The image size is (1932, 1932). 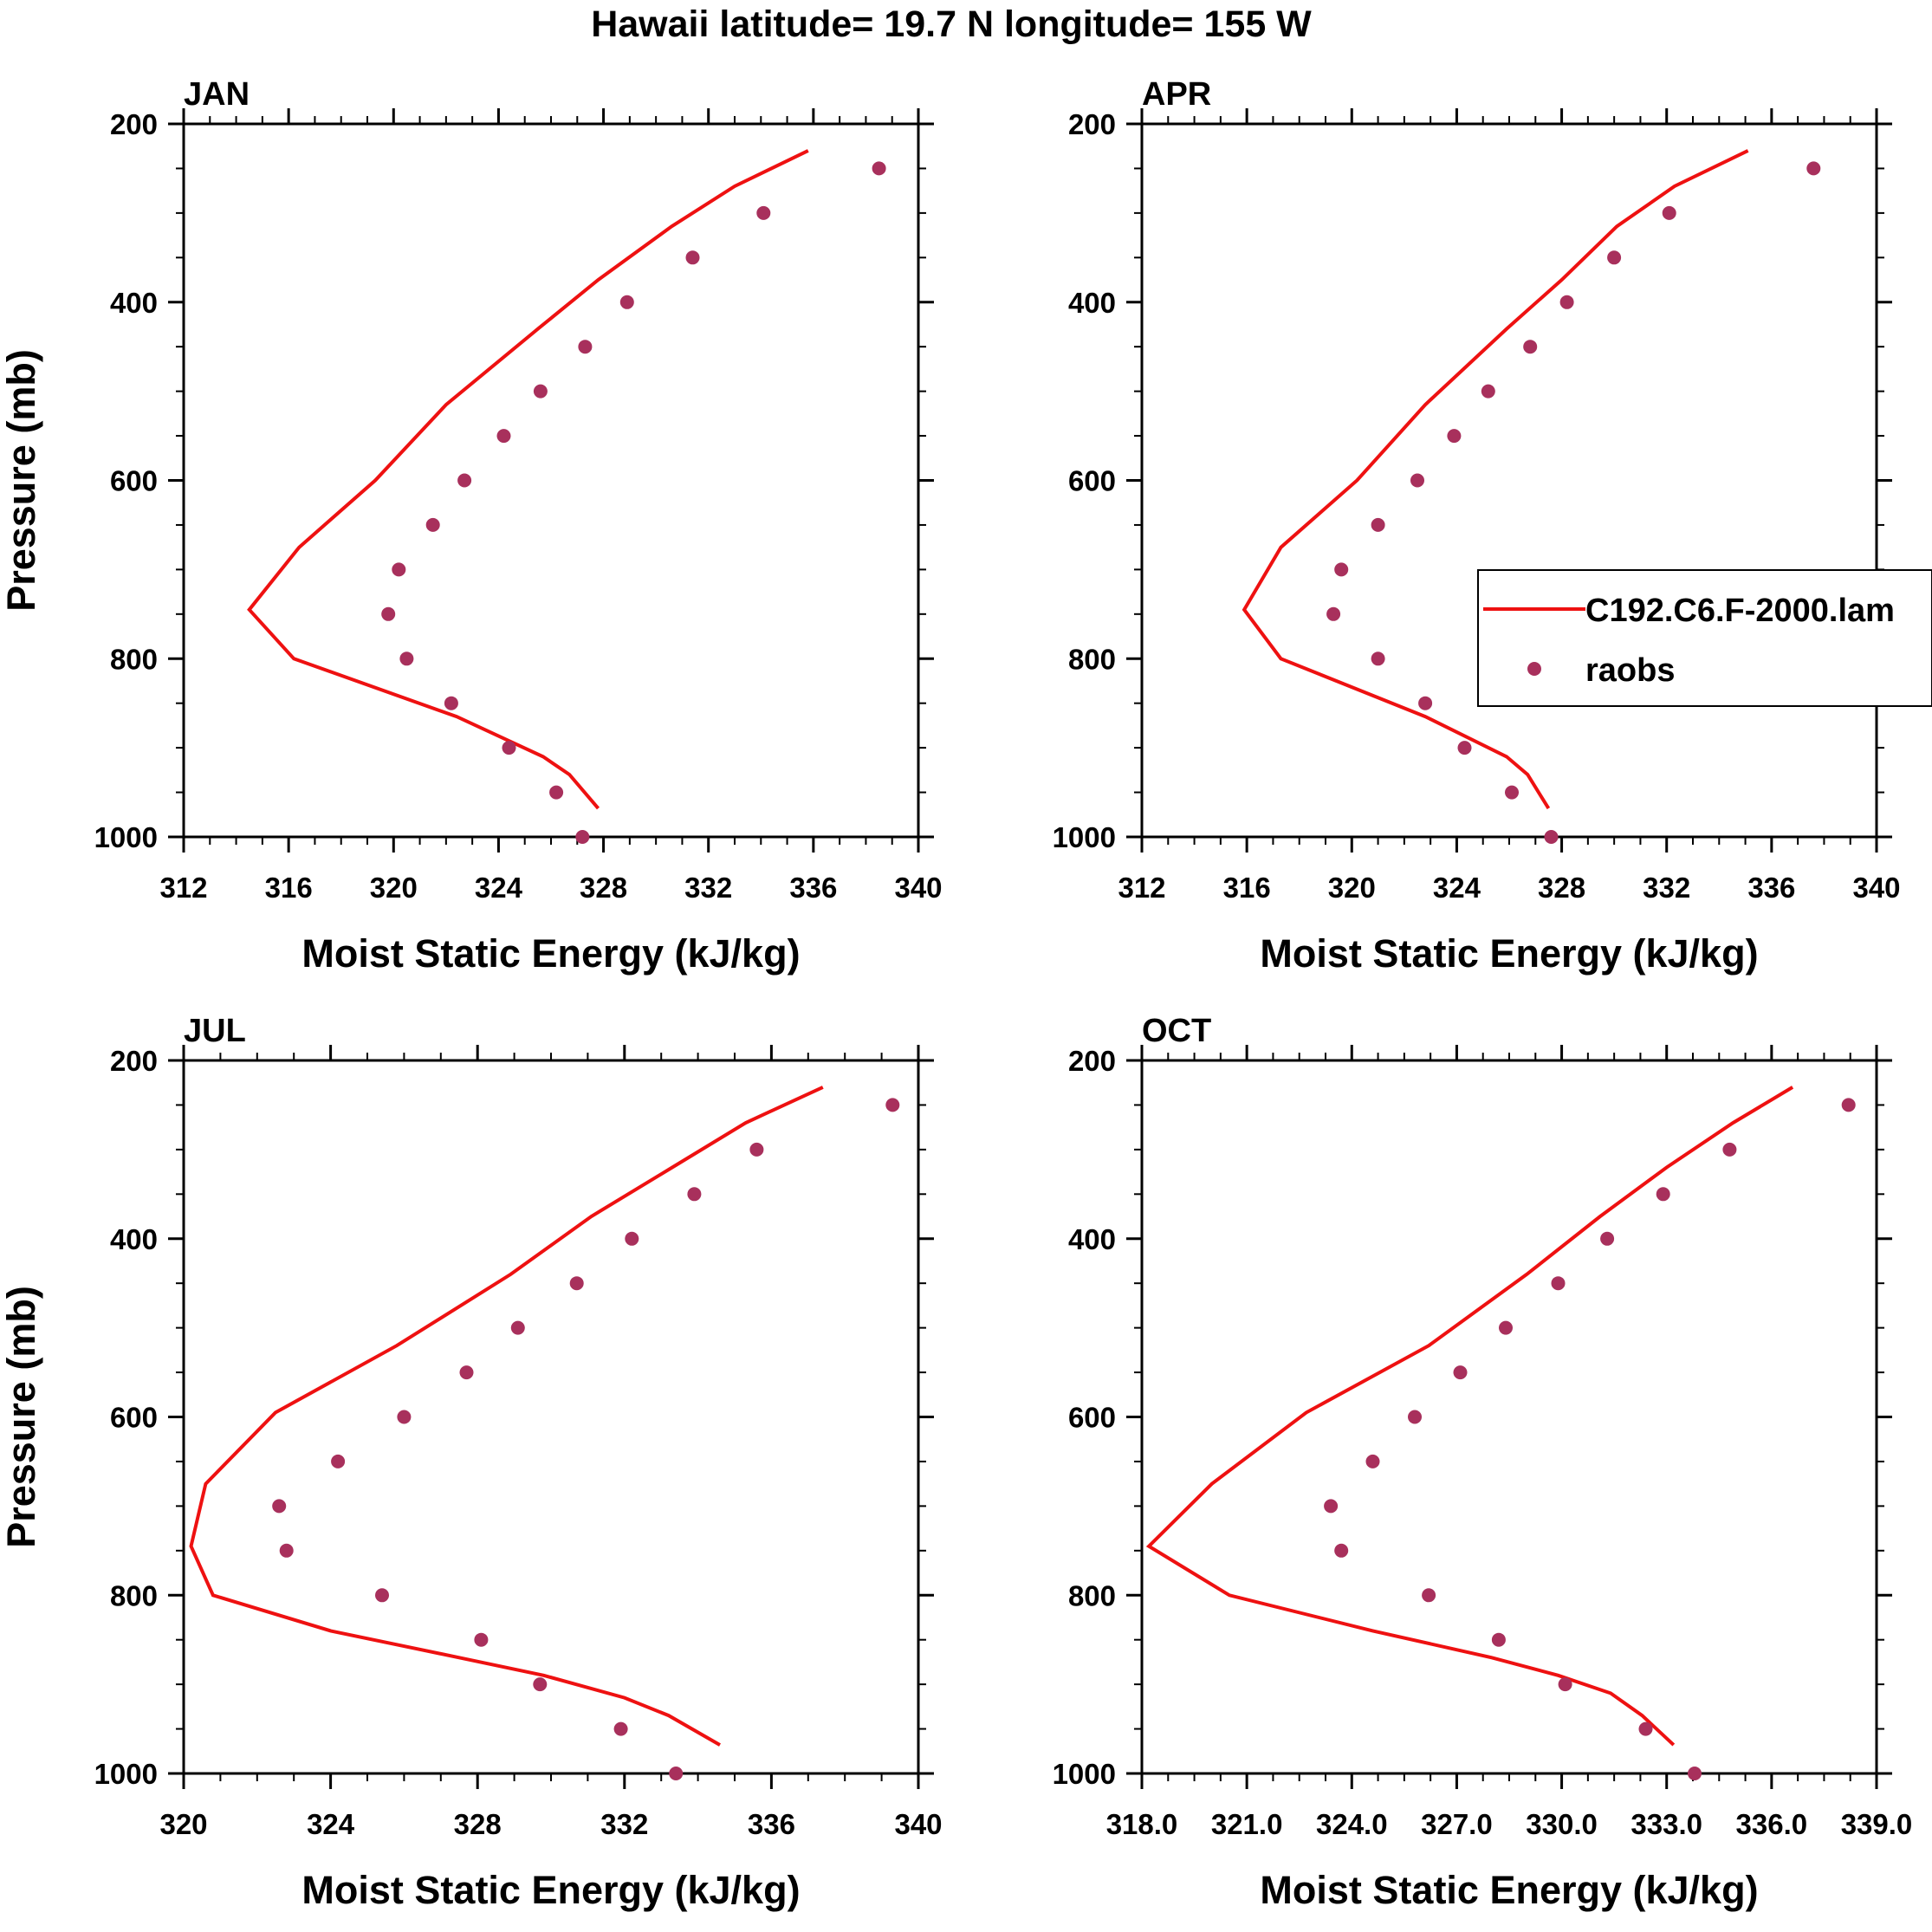 What do you see at coordinates (528, 480) in the screenshot?
I see `panel-jan-model-line` at bounding box center [528, 480].